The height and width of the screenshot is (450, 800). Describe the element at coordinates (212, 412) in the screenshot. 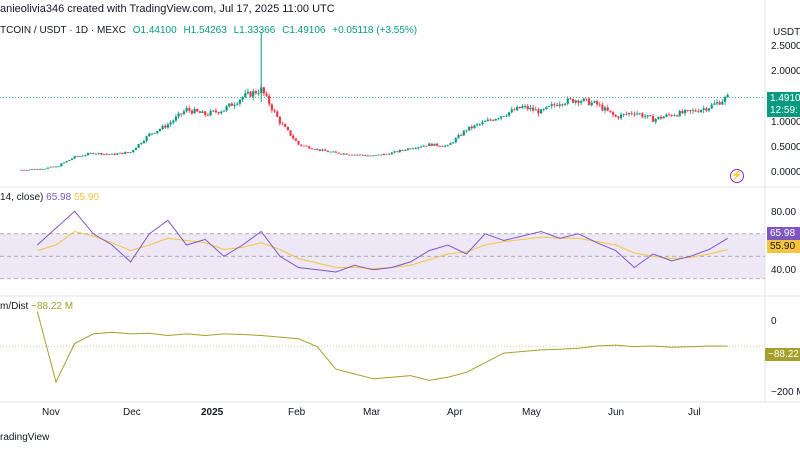

I see `time-label: 2025` at that location.